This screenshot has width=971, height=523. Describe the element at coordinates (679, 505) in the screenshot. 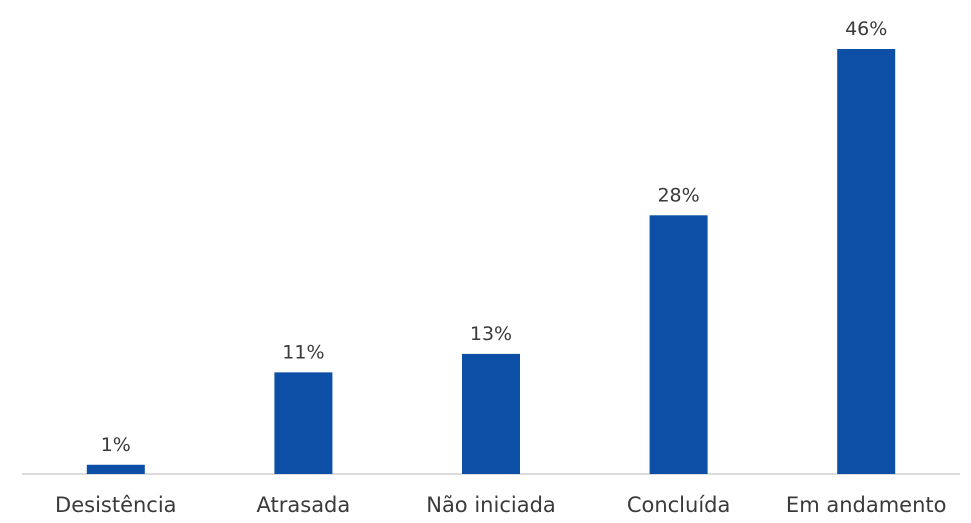

I see `category-label: Concluída` at that location.